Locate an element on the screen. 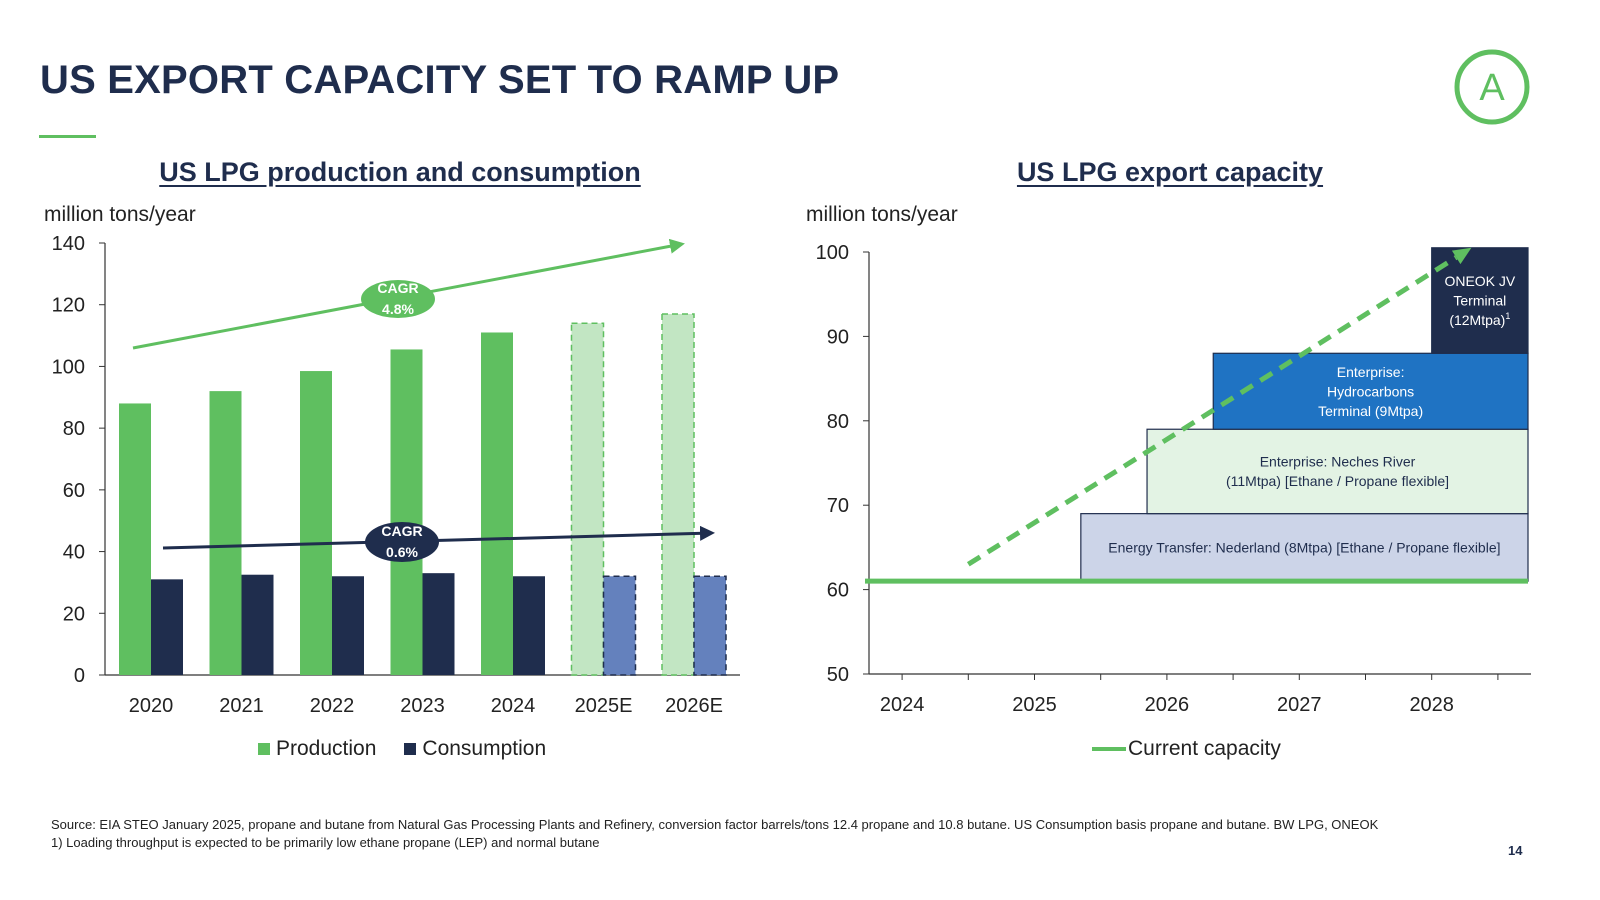 The height and width of the screenshot is (900, 1600). legend-label-consumption: Consumption is located at coordinates (484, 748).